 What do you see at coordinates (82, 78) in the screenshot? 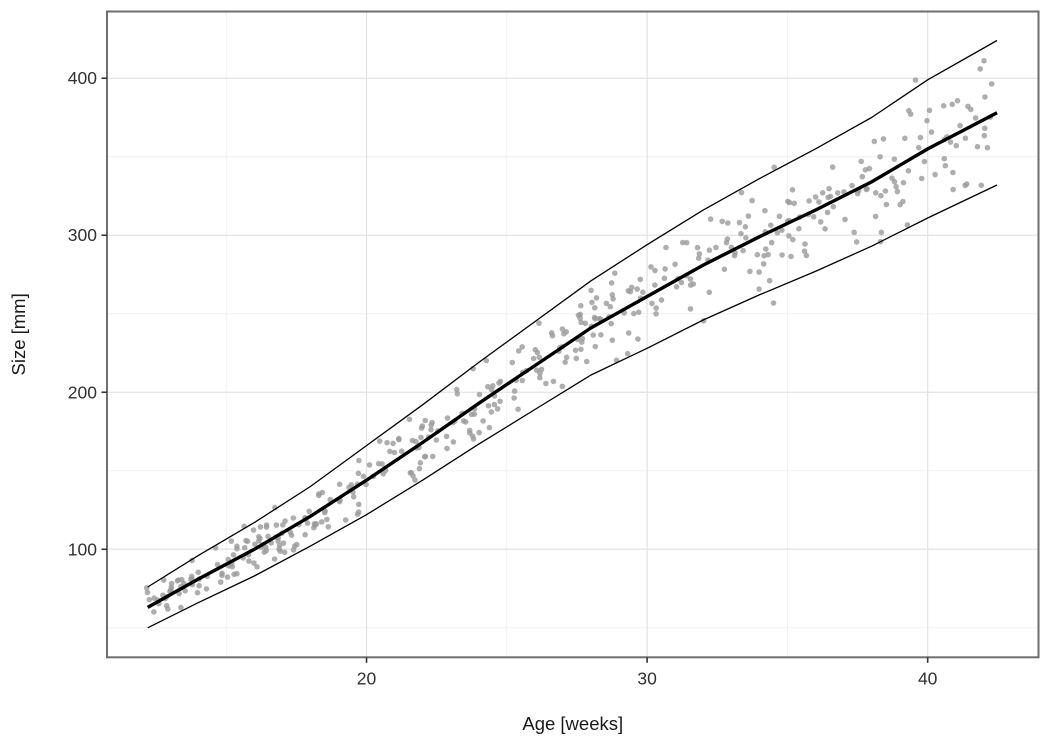
I see `y-tick-label: 400` at bounding box center [82, 78].